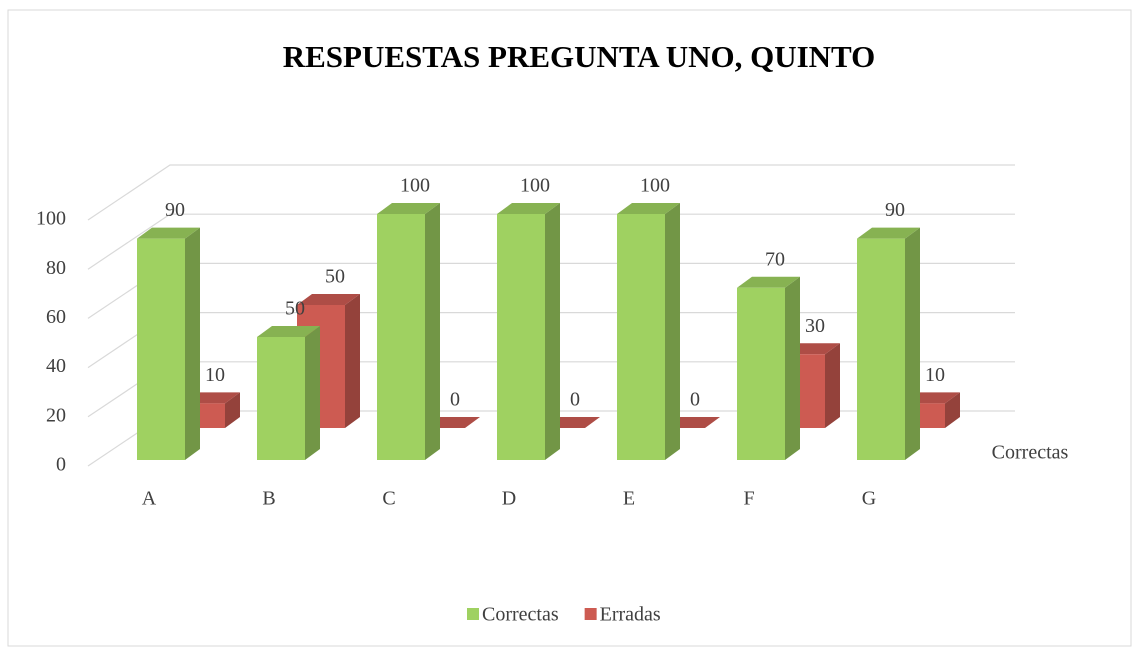 The image size is (1139, 651). Describe the element at coordinates (56, 415) in the screenshot. I see `y-tick-label: 20` at that location.